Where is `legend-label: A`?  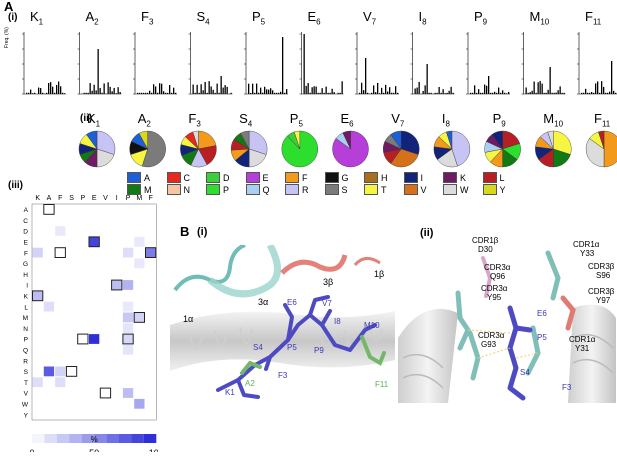 legend-label: A is located at coordinates (147, 177).